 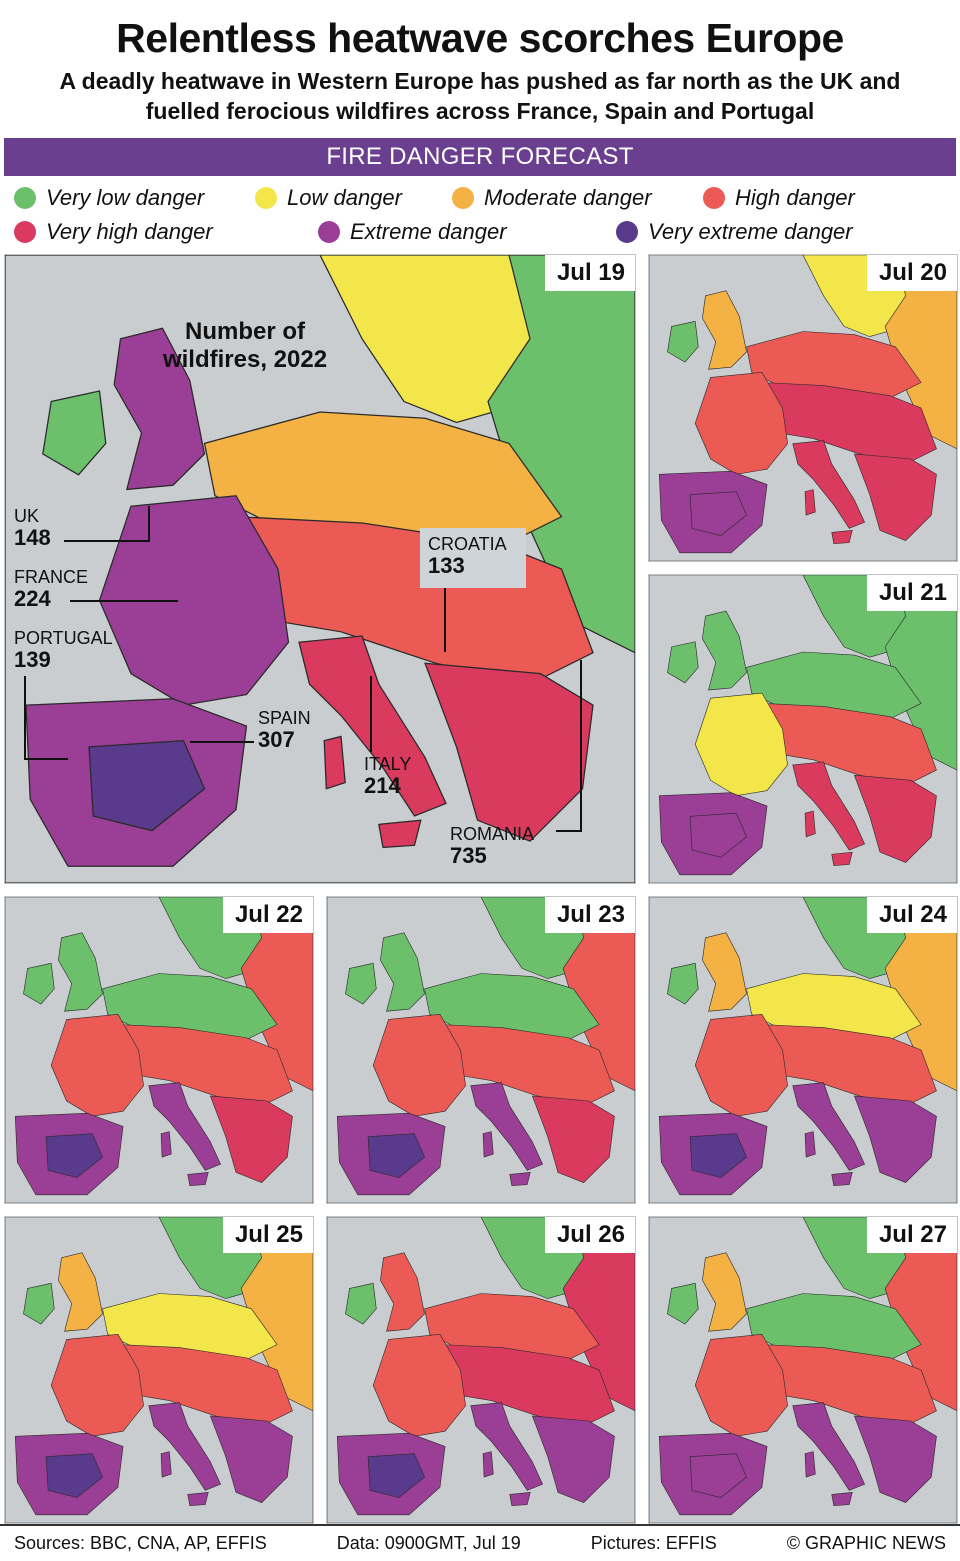 What do you see at coordinates (589, 915) in the screenshot?
I see `panel-date: Jul 23` at bounding box center [589, 915].